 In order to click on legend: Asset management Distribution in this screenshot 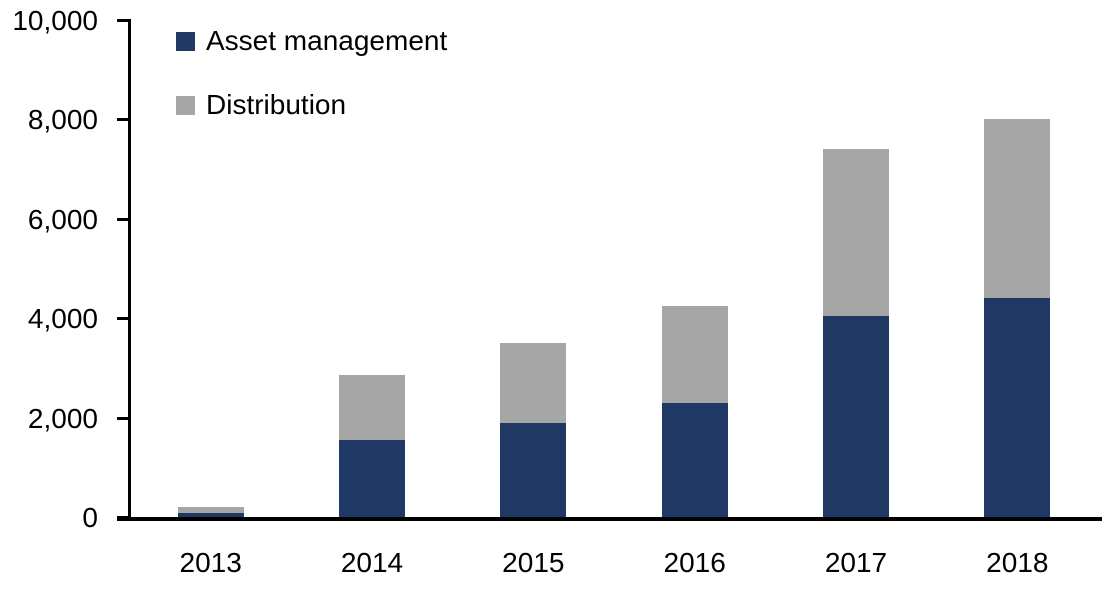, I will do `click(311, 73)`.